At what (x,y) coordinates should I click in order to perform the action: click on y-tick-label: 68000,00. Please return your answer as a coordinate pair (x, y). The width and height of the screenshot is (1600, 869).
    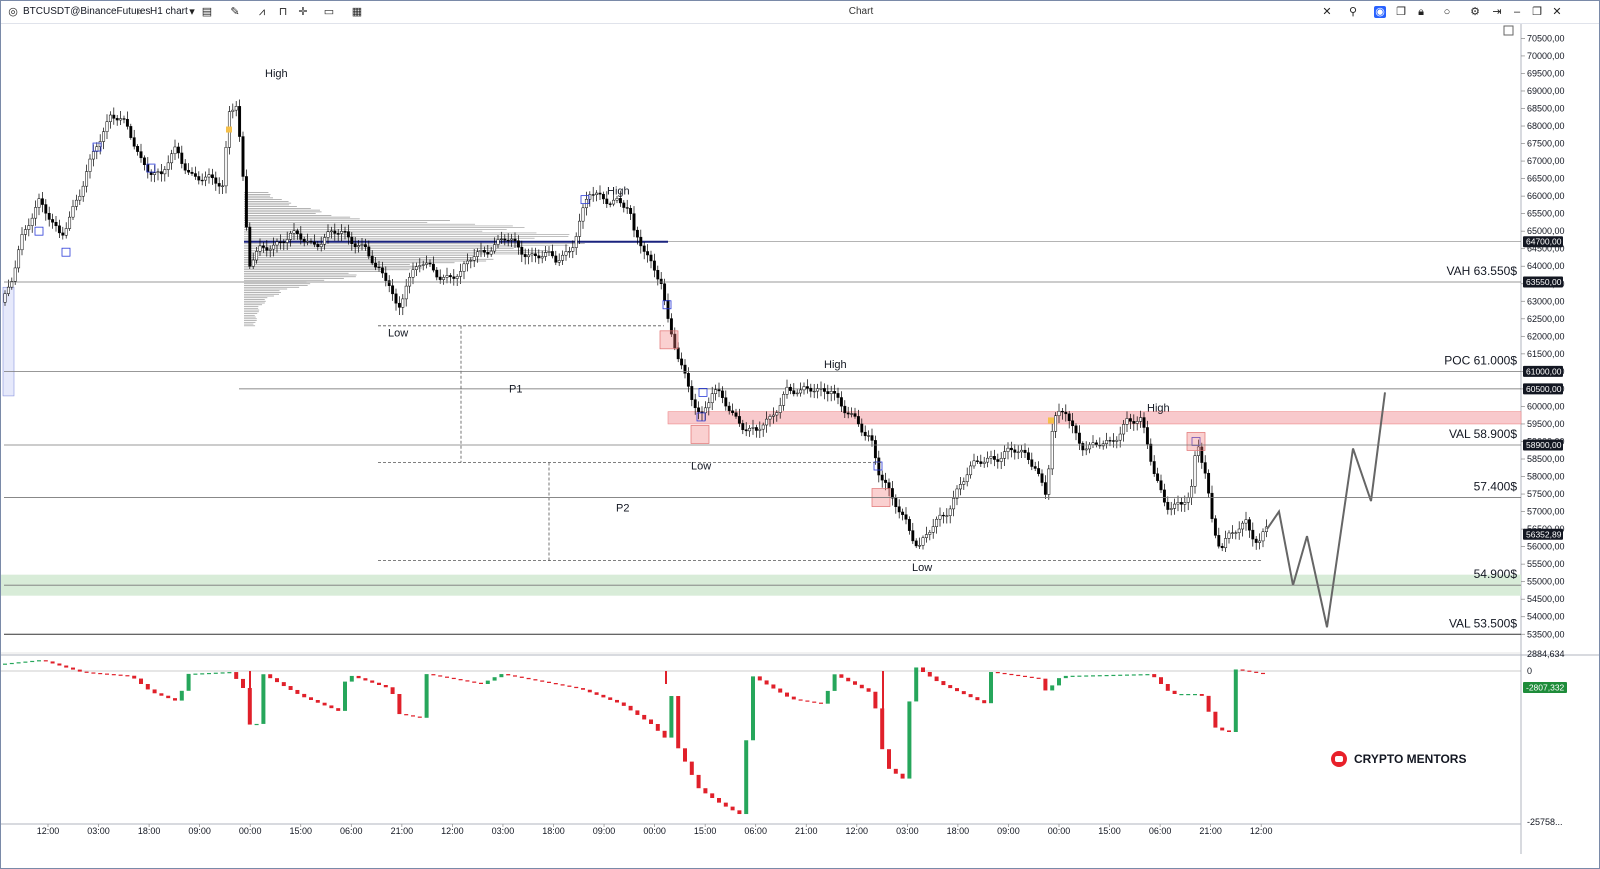
    Looking at the image, I should click on (1546, 126).